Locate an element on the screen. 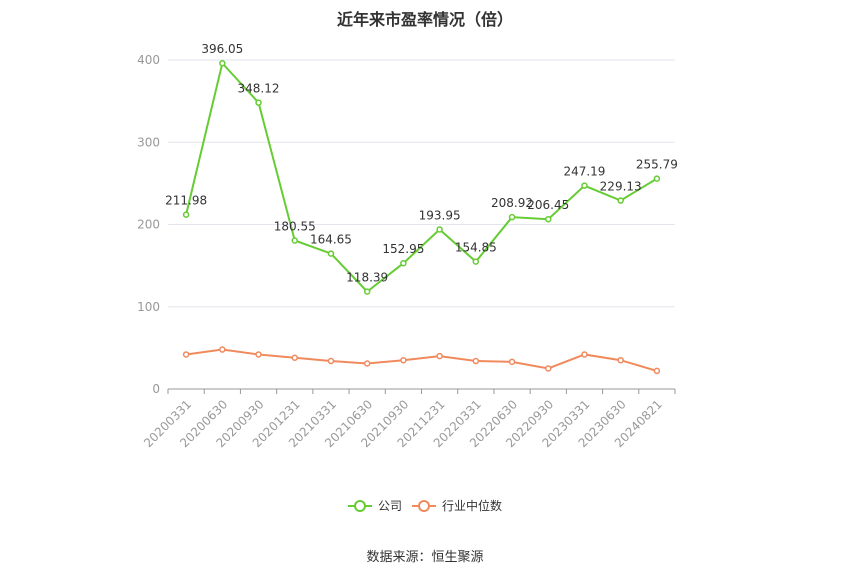 Image resolution: width=850 pixels, height=575 pixels. data-label: 193.95 is located at coordinates (440, 215).